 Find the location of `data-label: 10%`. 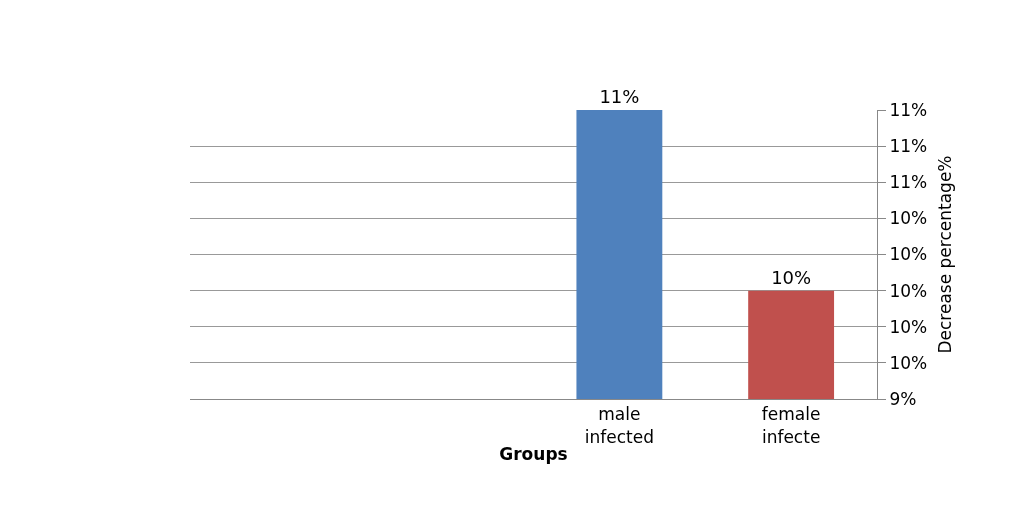

data-label: 10% is located at coordinates (791, 277).